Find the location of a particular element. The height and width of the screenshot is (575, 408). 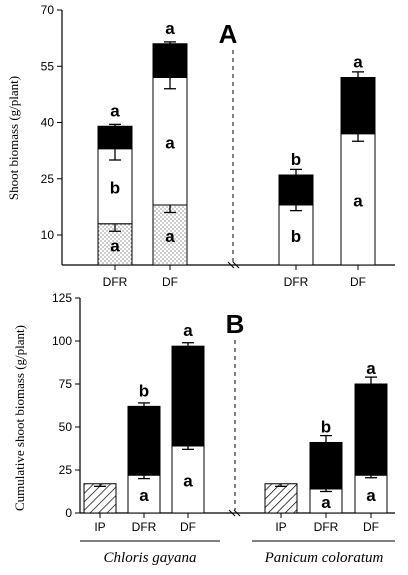

panel-b-y-tick-label: 100 is located at coordinates (62, 341).